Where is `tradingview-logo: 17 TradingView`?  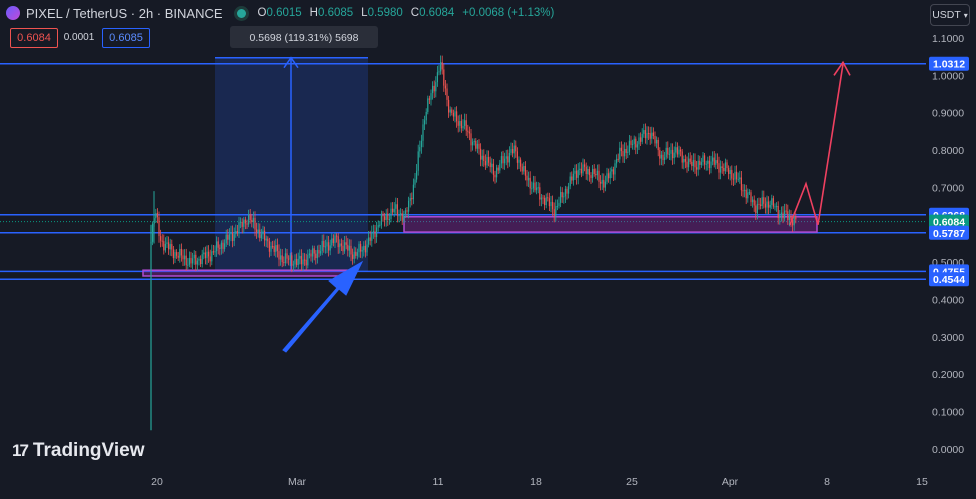
tradingview-logo: 17 TradingView is located at coordinates (78, 451).